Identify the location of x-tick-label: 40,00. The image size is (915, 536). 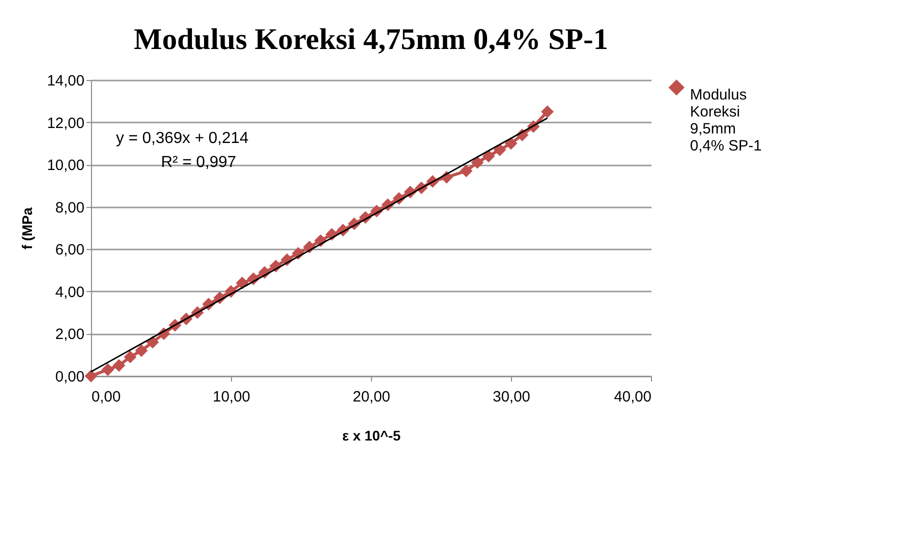
(633, 397).